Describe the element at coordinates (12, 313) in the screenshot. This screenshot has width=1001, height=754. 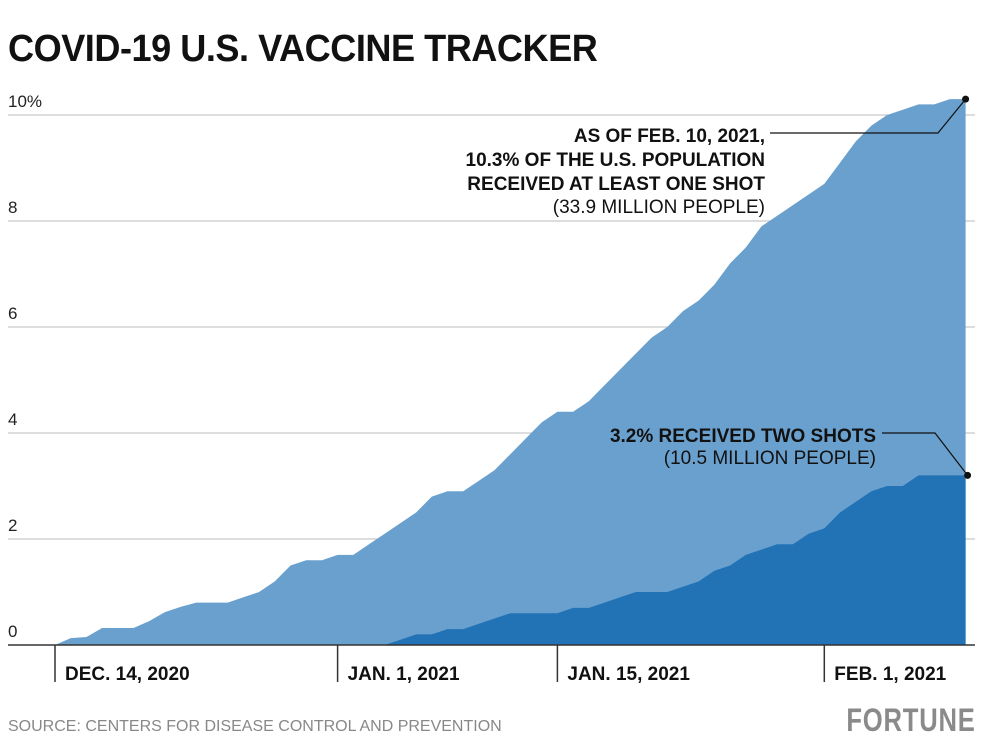
I see `y-tick-label: 6` at that location.